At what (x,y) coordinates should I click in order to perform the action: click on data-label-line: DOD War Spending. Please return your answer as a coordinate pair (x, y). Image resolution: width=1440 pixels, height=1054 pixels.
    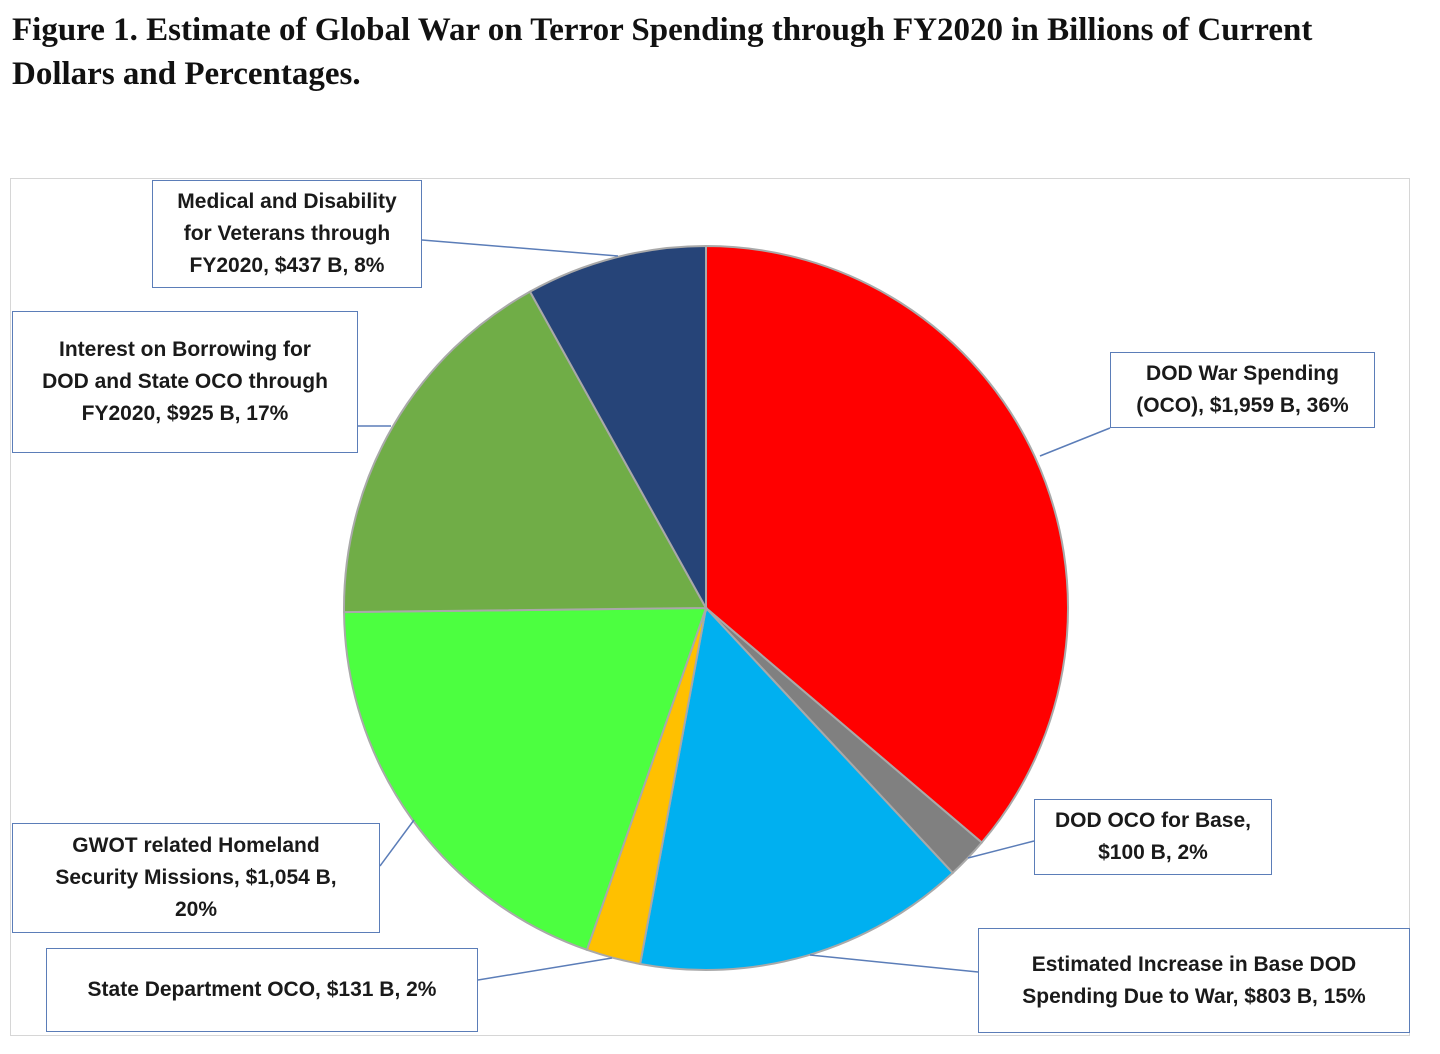
    Looking at the image, I should click on (1242, 373).